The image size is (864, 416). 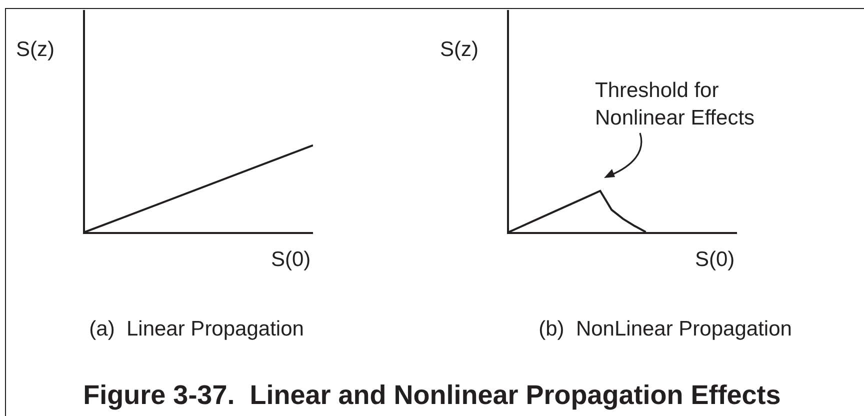 What do you see at coordinates (196, 328) in the screenshot?
I see `text: (a) Linear Propagation` at bounding box center [196, 328].